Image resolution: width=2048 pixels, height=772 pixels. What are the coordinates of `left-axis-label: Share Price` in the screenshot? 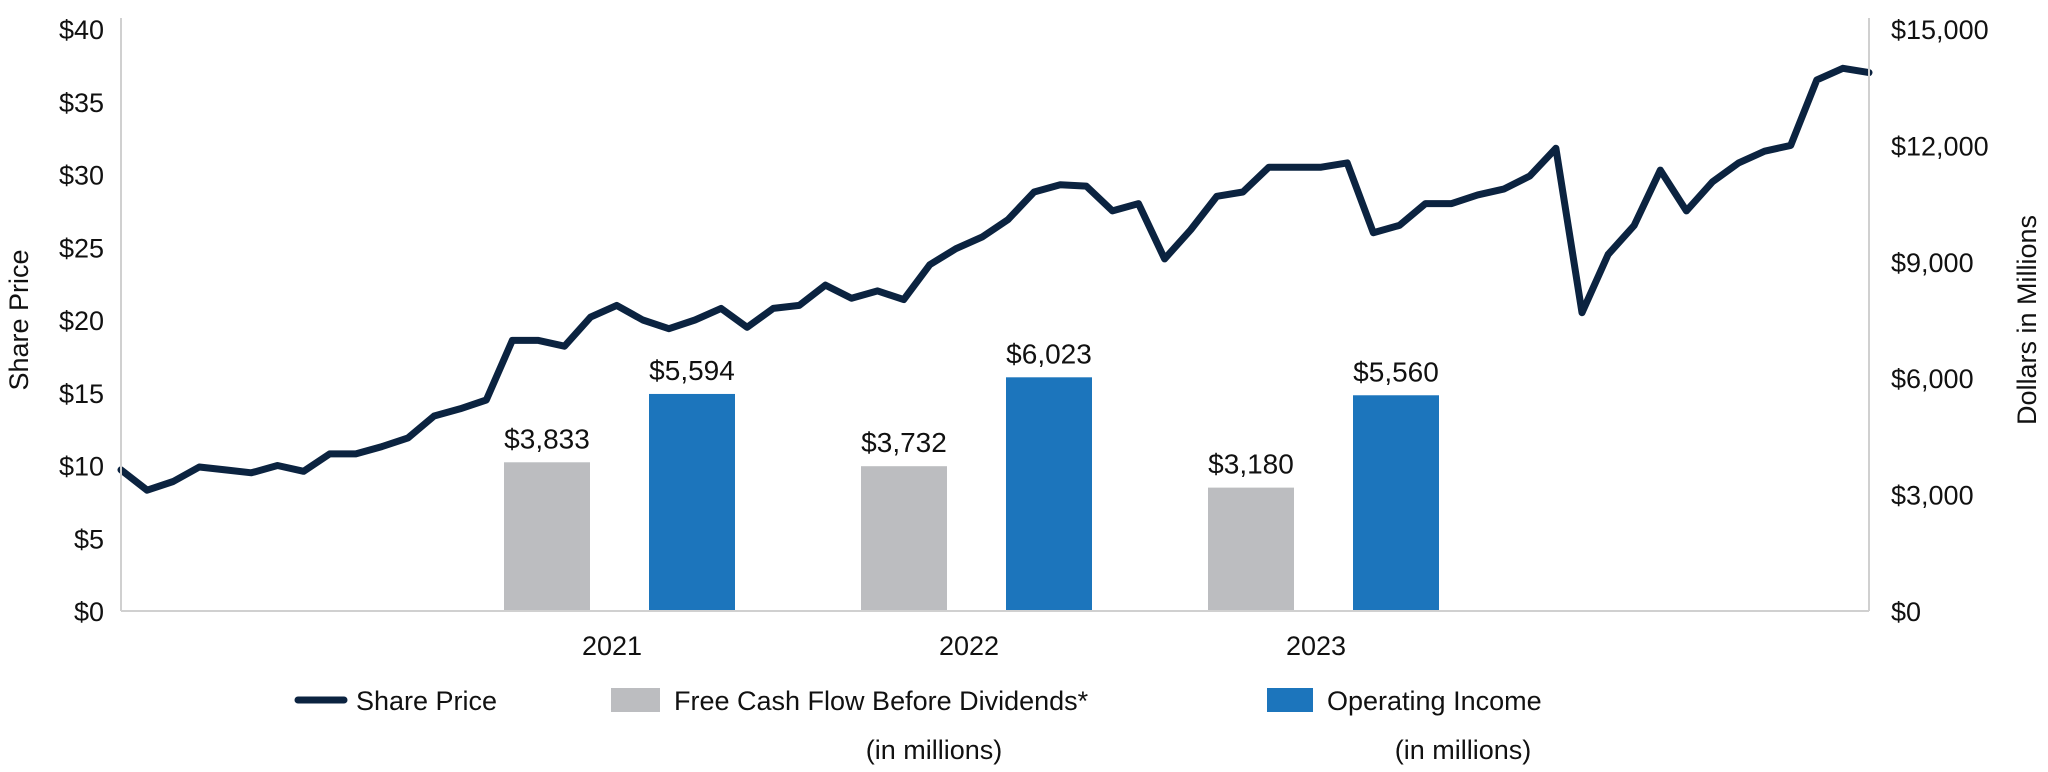 It's located at (19, 319).